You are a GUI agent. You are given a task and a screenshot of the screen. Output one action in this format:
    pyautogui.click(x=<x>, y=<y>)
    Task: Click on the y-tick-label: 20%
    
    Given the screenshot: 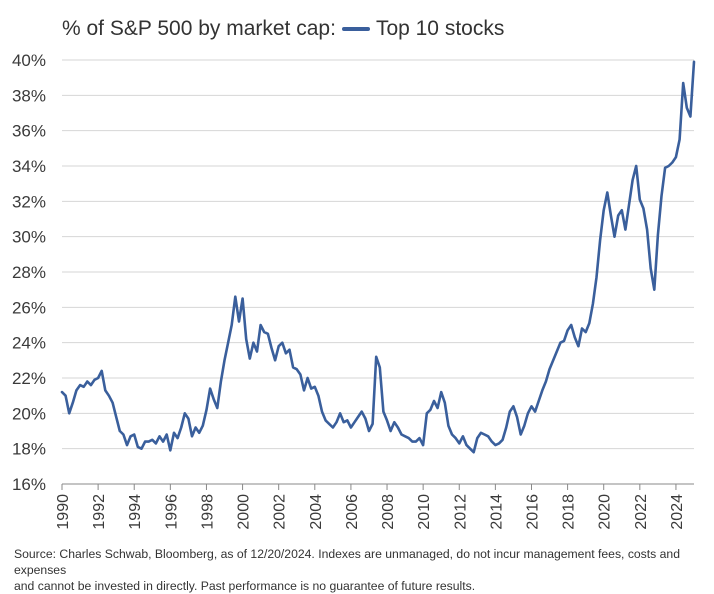 What is the action you would take?
    pyautogui.click(x=29, y=413)
    